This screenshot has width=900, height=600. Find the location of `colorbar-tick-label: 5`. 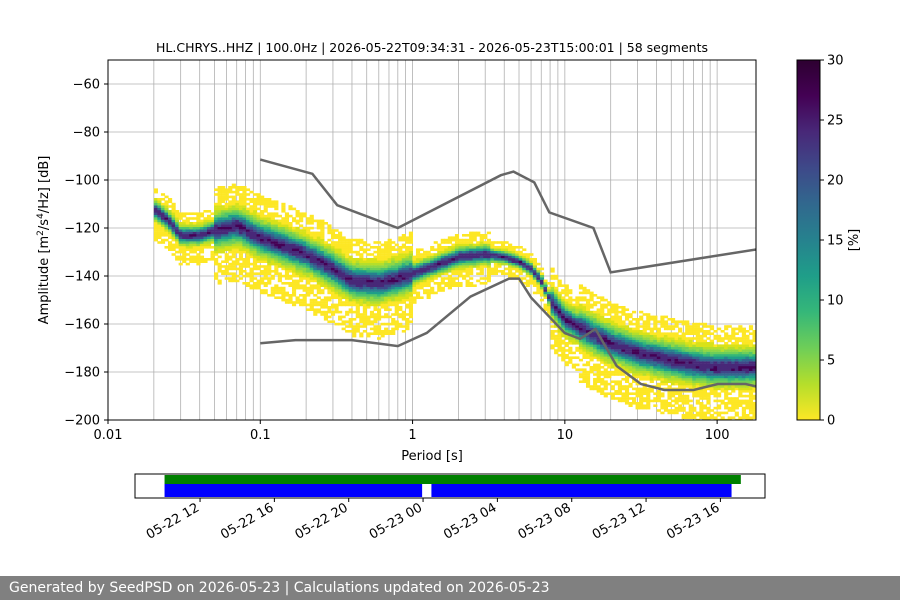

colorbar-tick-label: 5 is located at coordinates (831, 361).